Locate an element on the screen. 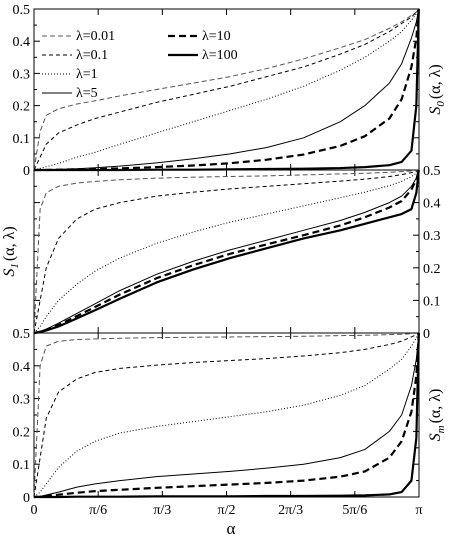 This screenshot has width=457, height=541. x-tick-label: 0 is located at coordinates (34, 510).